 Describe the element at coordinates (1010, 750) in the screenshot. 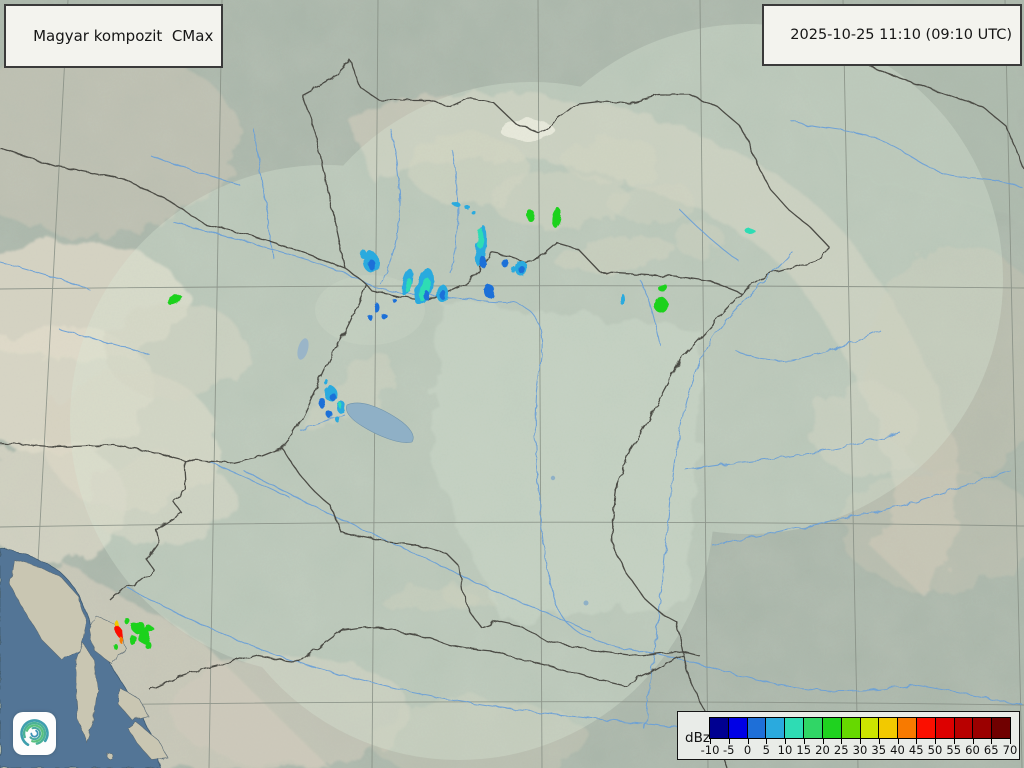

I see `dbz-tick-value: 70` at that location.